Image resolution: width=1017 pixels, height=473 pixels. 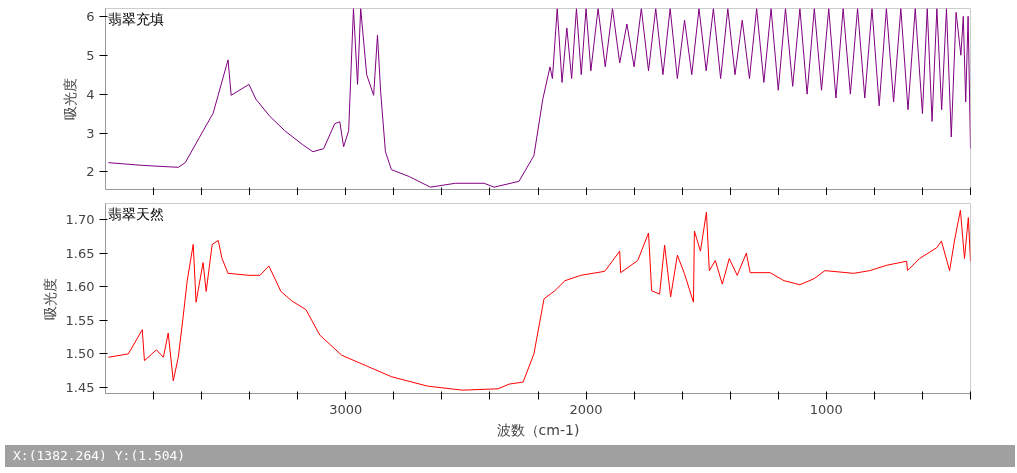 What do you see at coordinates (99, 456) in the screenshot?
I see `text: X:(1382.264) Y:(1.504)` at bounding box center [99, 456].